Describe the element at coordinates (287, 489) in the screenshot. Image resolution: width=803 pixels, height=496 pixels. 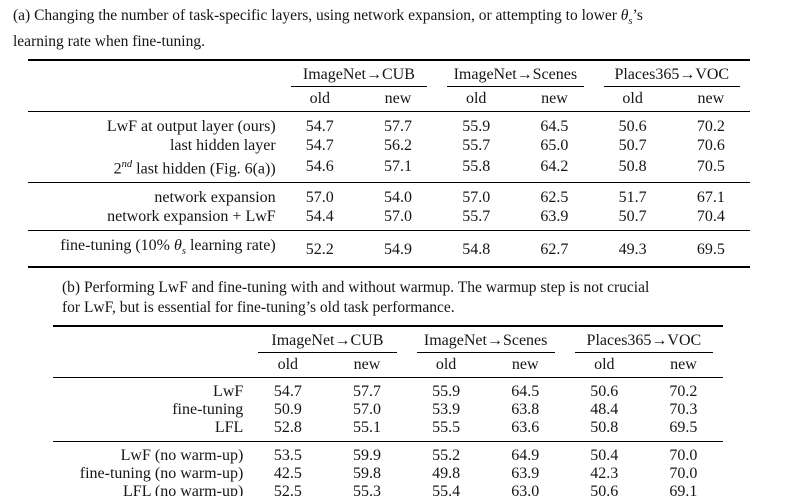
I see `data-cell: 52.5` at that location.